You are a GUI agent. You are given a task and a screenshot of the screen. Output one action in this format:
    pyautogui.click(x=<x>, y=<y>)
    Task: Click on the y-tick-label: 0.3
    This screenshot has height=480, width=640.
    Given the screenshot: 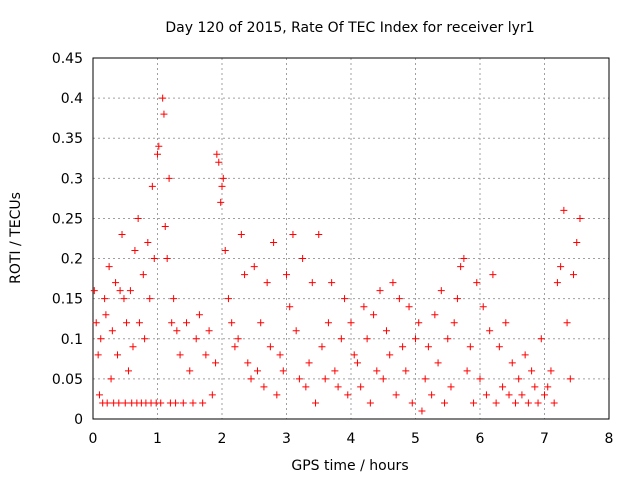 What is the action you would take?
    pyautogui.click(x=72, y=179)
    